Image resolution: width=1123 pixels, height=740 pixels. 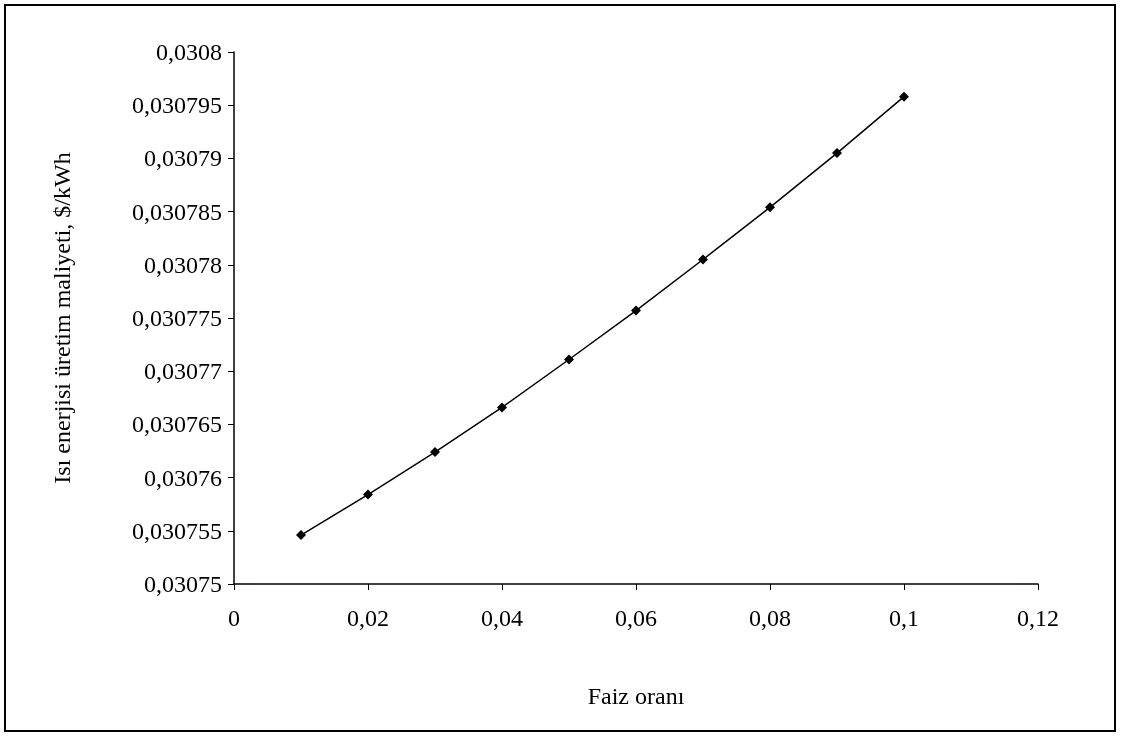 I want to click on y-tick-label: 0,030795, so click(x=177, y=105).